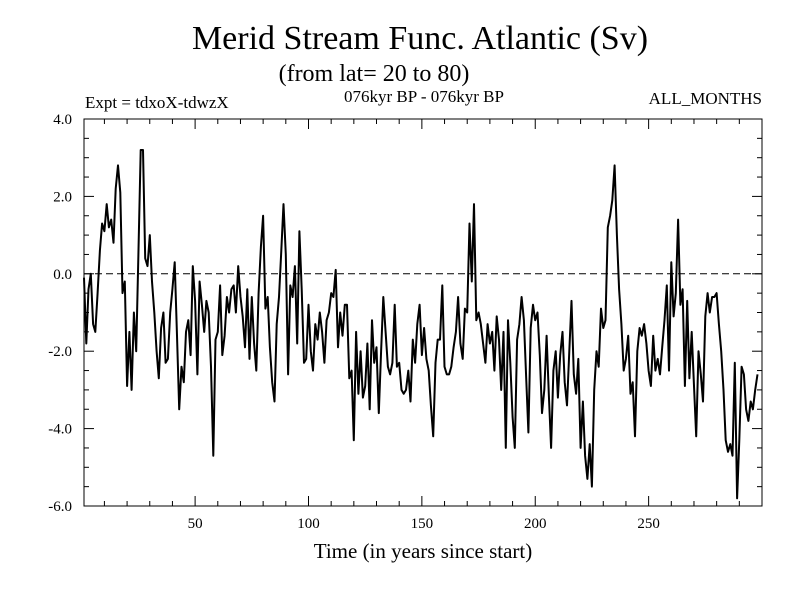 The width and height of the screenshot is (800, 600). What do you see at coordinates (648, 524) in the screenshot?
I see `x-tick-label: 250` at bounding box center [648, 524].